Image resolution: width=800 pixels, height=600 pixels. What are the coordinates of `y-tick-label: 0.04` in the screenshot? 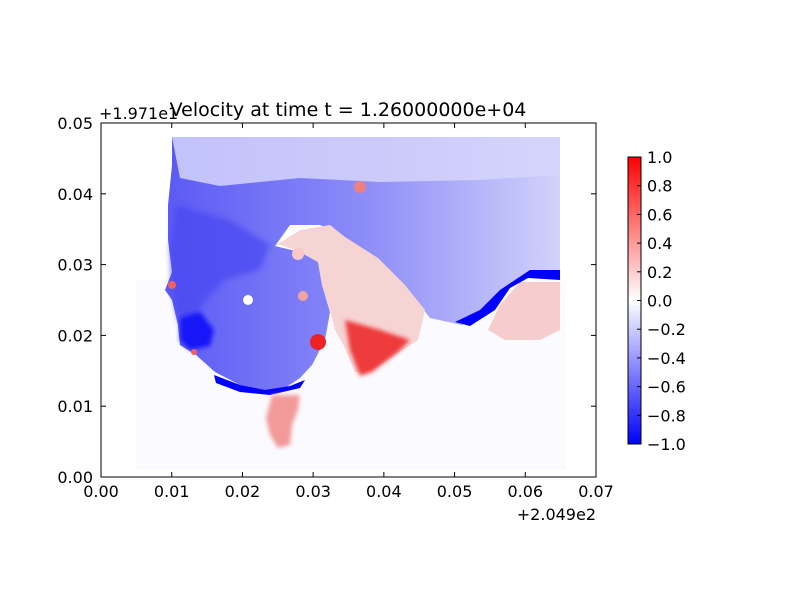 It's located at (75, 194).